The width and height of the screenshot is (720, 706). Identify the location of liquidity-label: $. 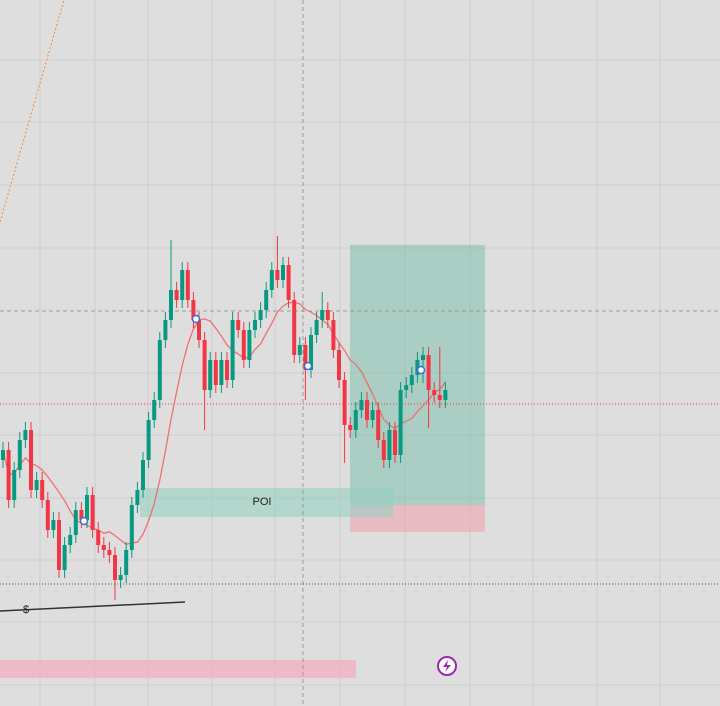
(26, 610).